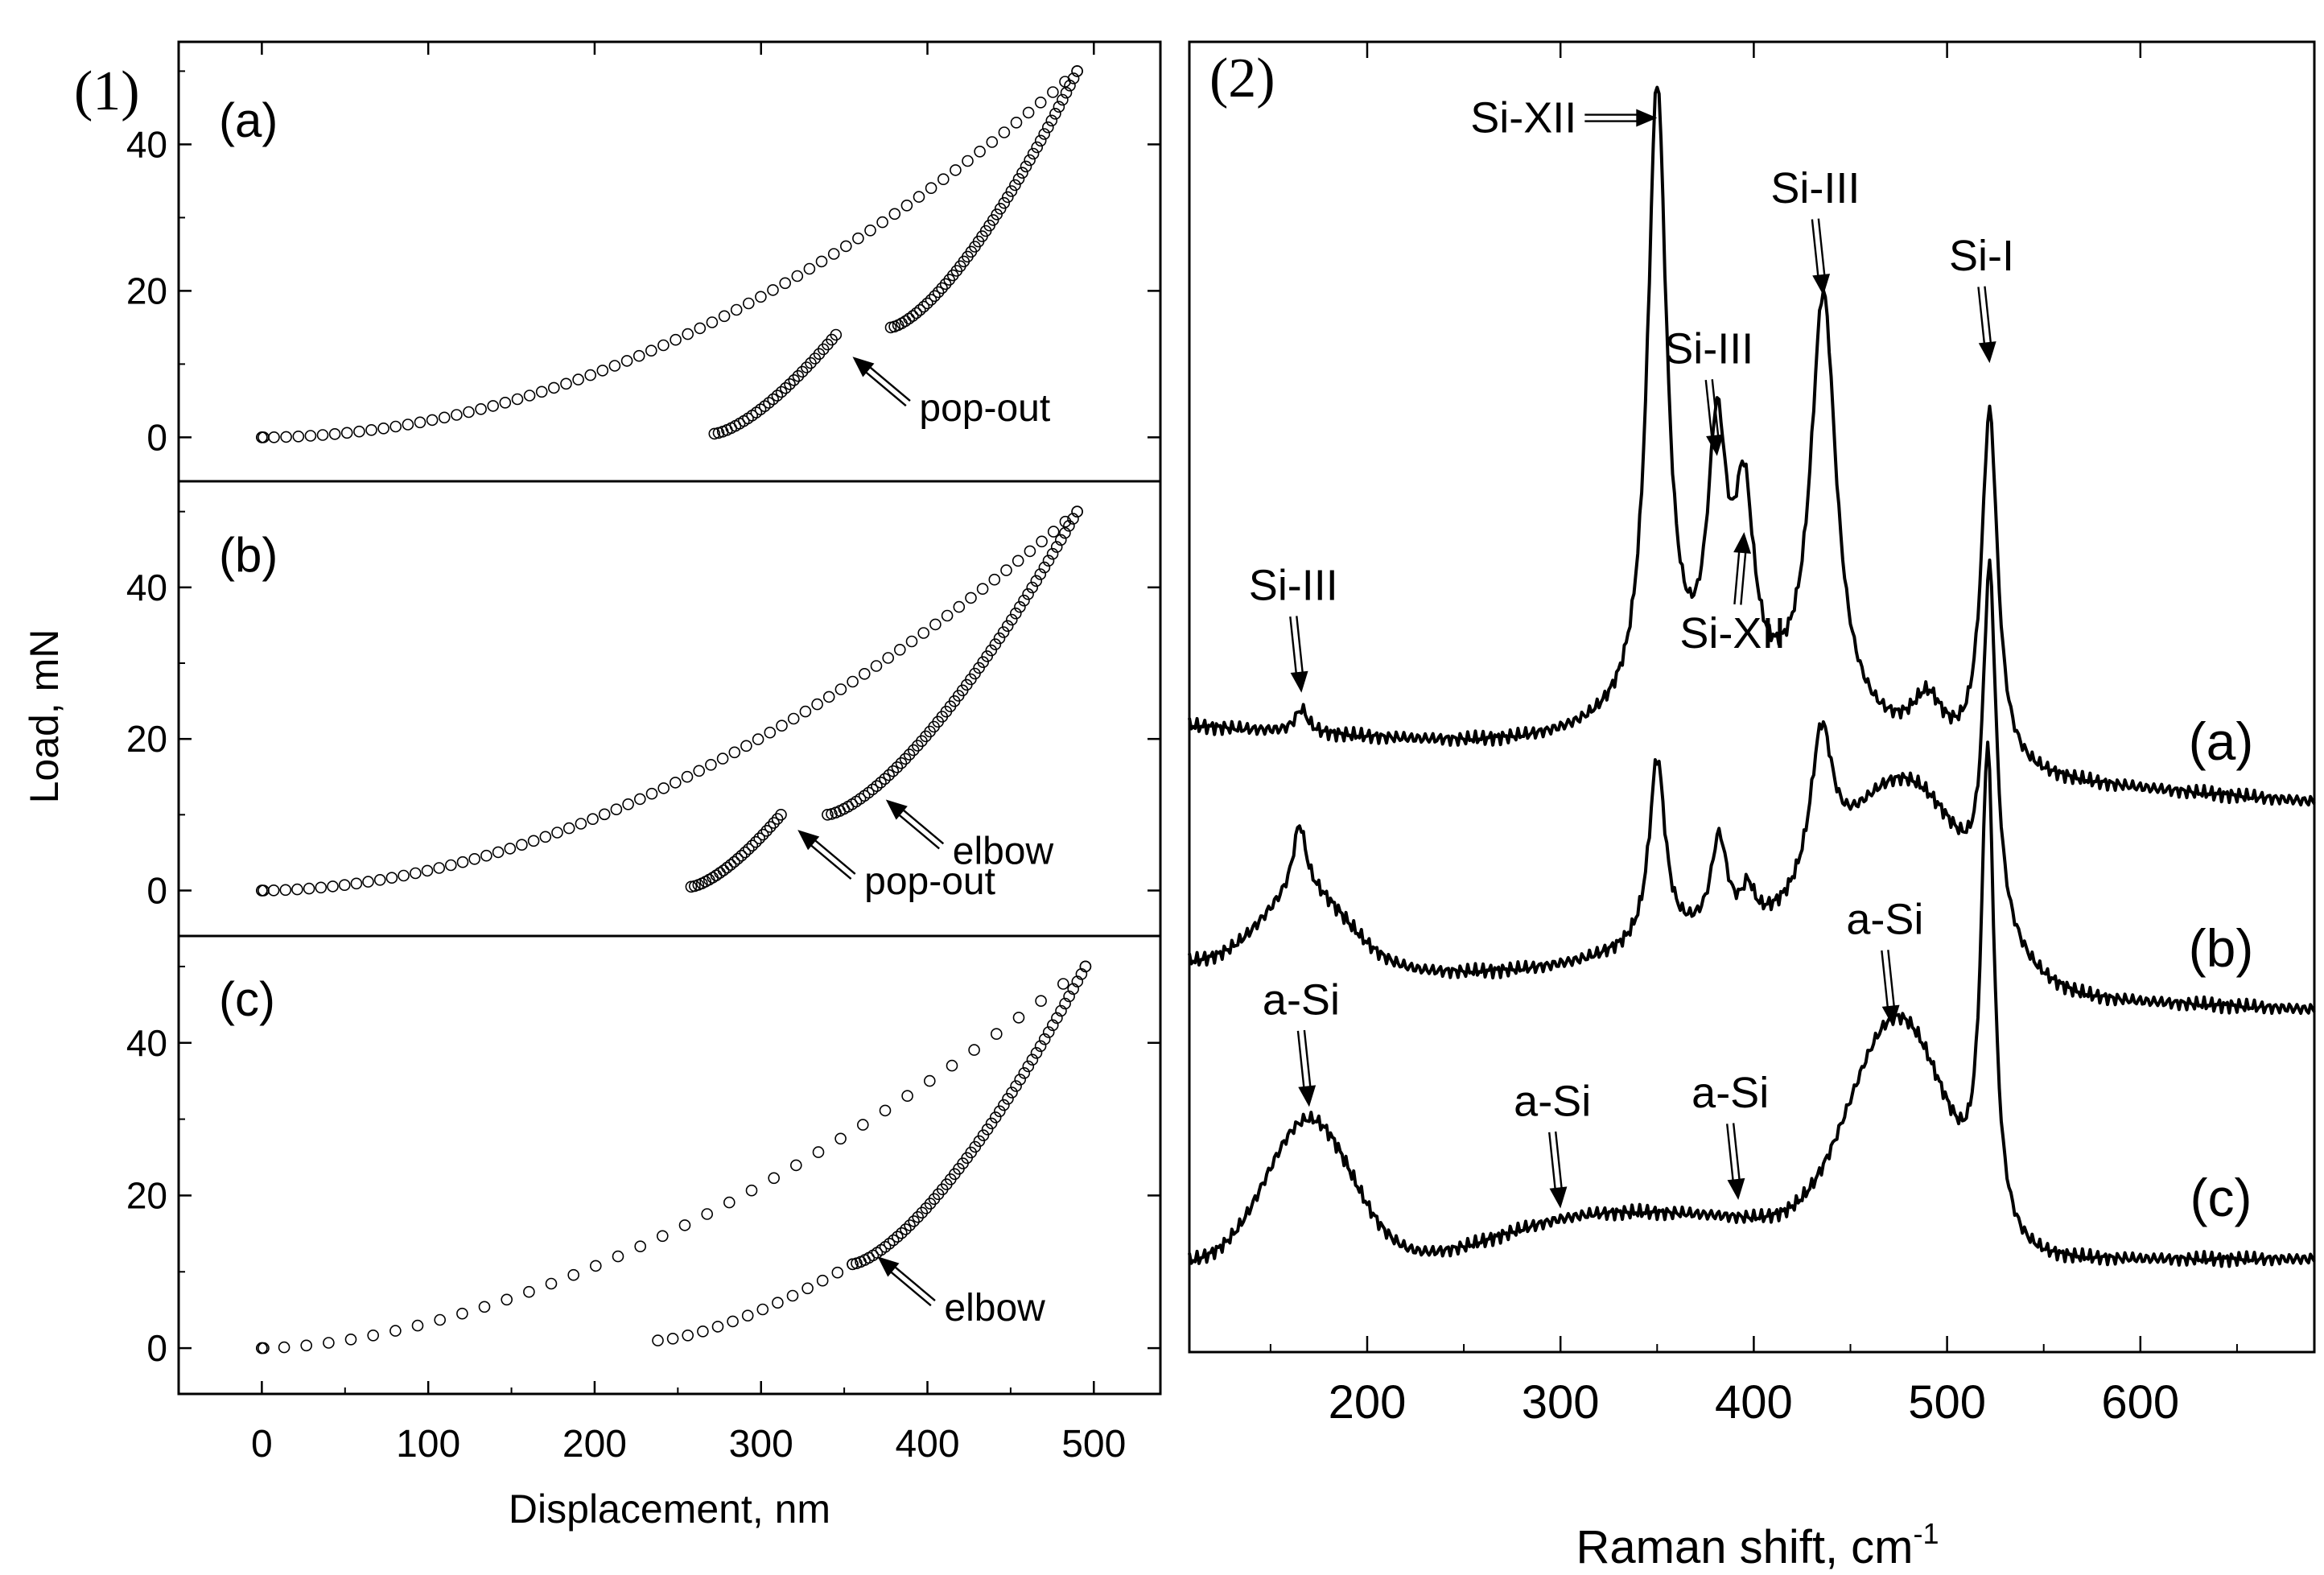 This screenshot has height=1575, width=2324. Describe the element at coordinates (1708, 349) in the screenshot. I see `annotation-label: Si-III` at that location.